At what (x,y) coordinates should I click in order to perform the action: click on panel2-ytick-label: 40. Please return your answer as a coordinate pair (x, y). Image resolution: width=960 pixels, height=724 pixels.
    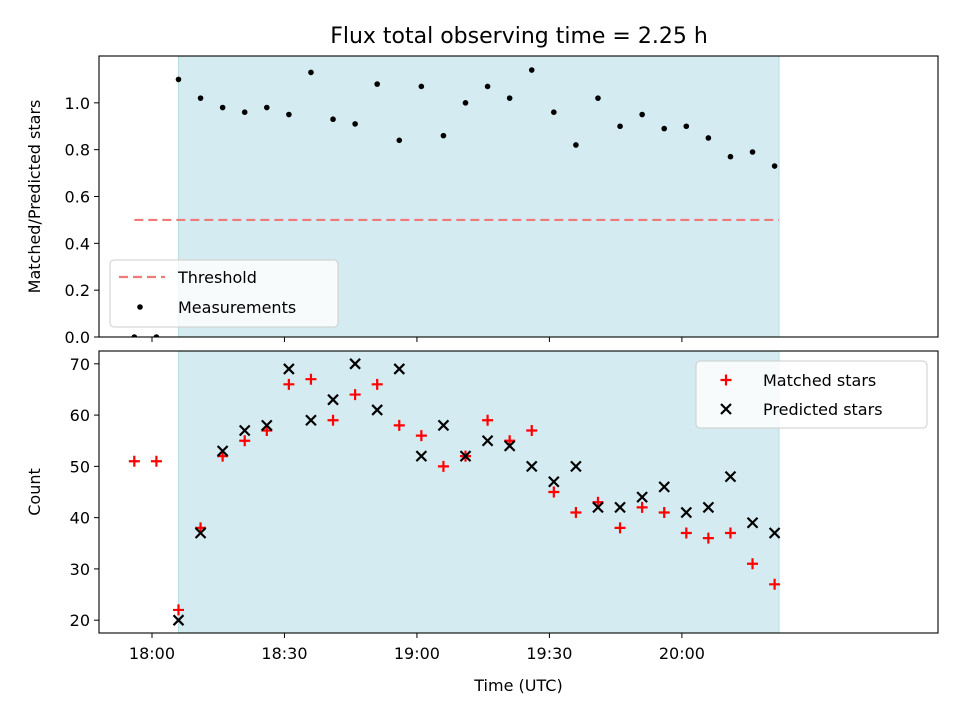
    Looking at the image, I should click on (80, 518).